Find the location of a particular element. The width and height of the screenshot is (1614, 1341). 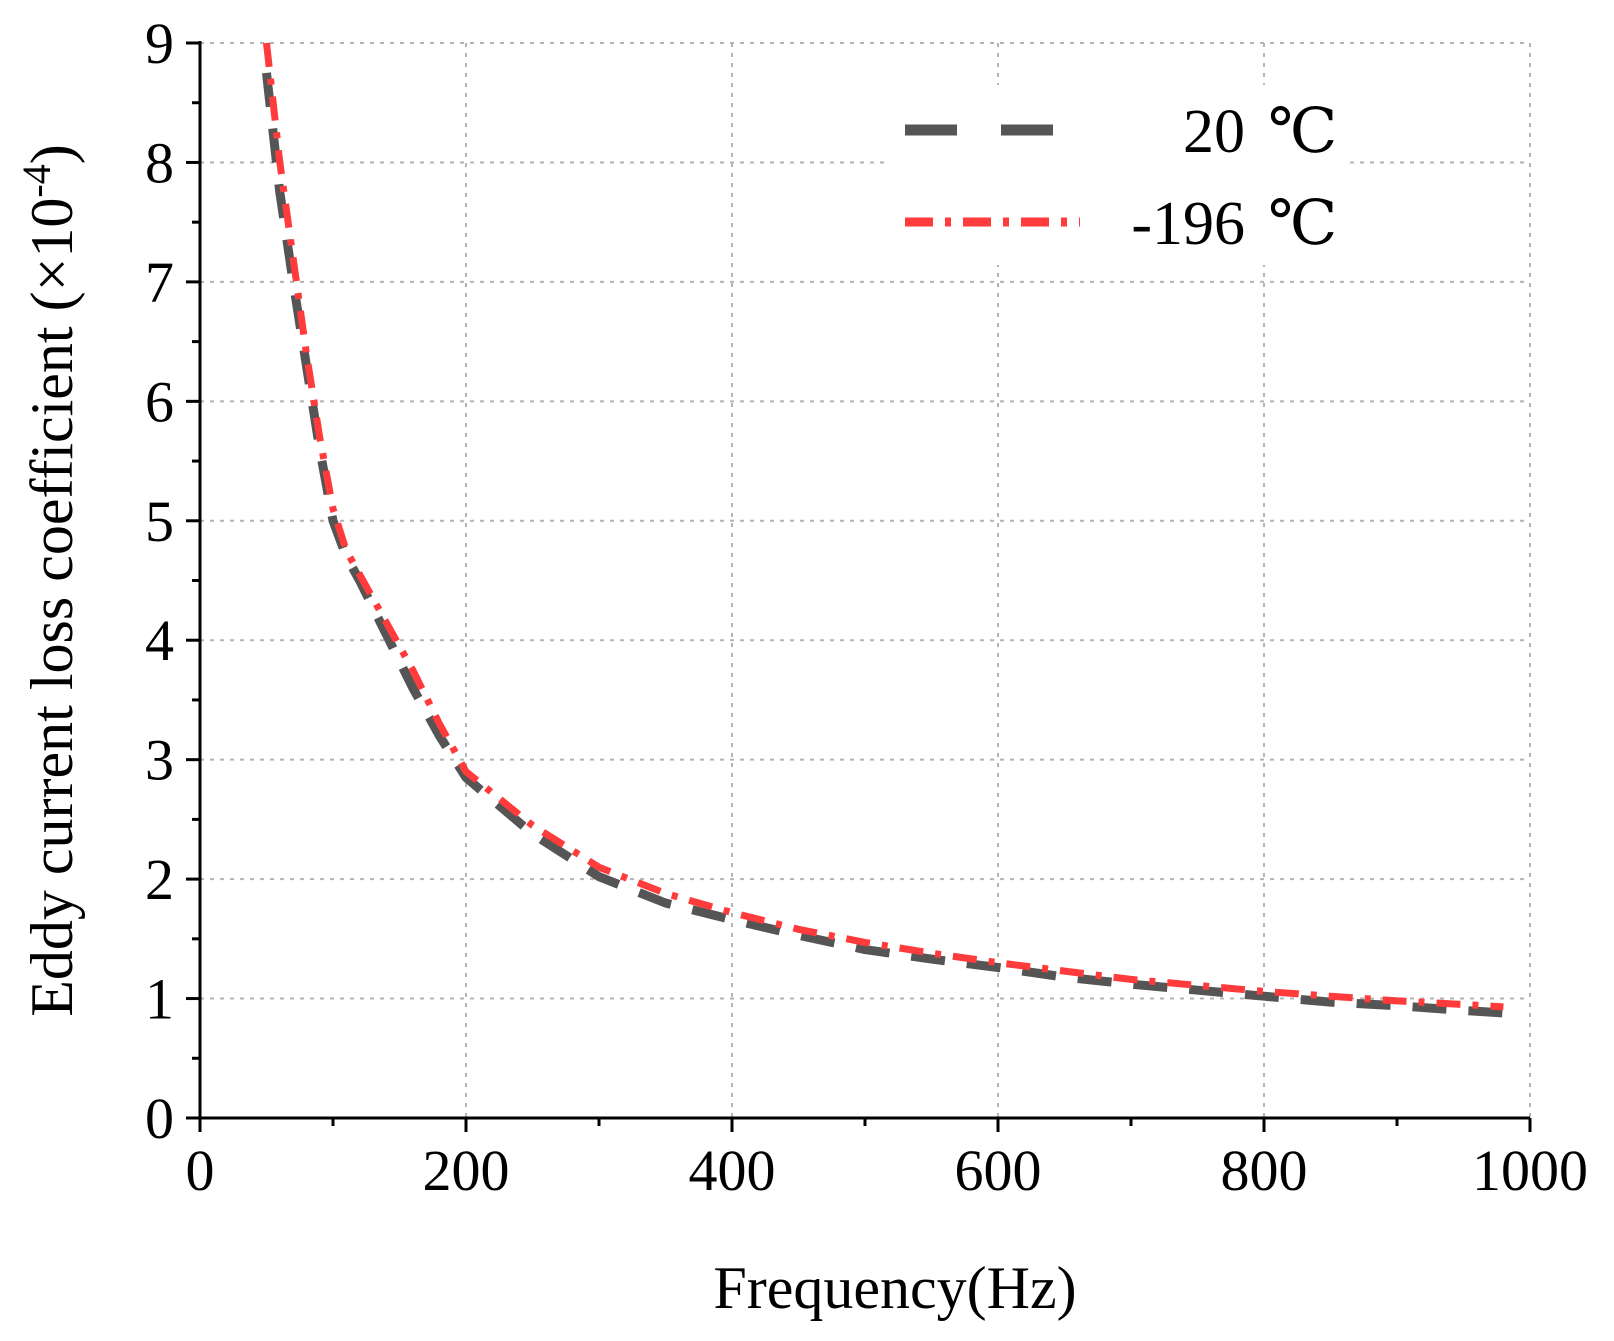

x-tick-label: 1000 is located at coordinates (1530, 1170).